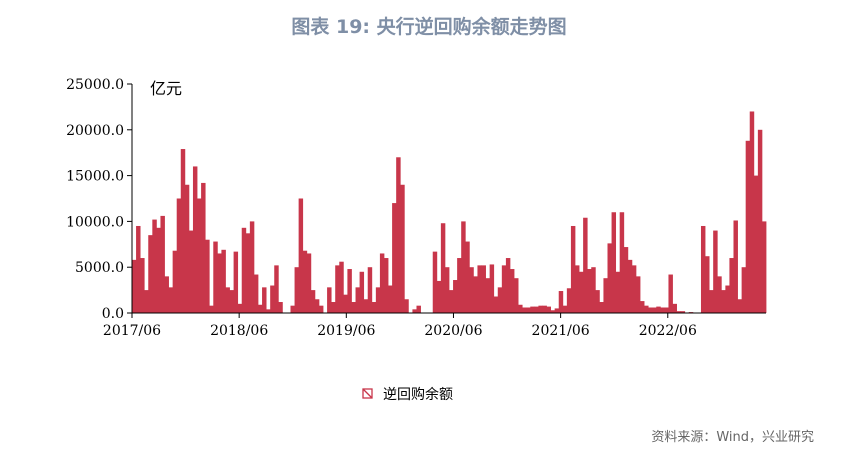 Image resolution: width=858 pixels, height=457 pixels. What do you see at coordinates (95, 131) in the screenshot?
I see `y-tick-label: 20000.0` at bounding box center [95, 131].